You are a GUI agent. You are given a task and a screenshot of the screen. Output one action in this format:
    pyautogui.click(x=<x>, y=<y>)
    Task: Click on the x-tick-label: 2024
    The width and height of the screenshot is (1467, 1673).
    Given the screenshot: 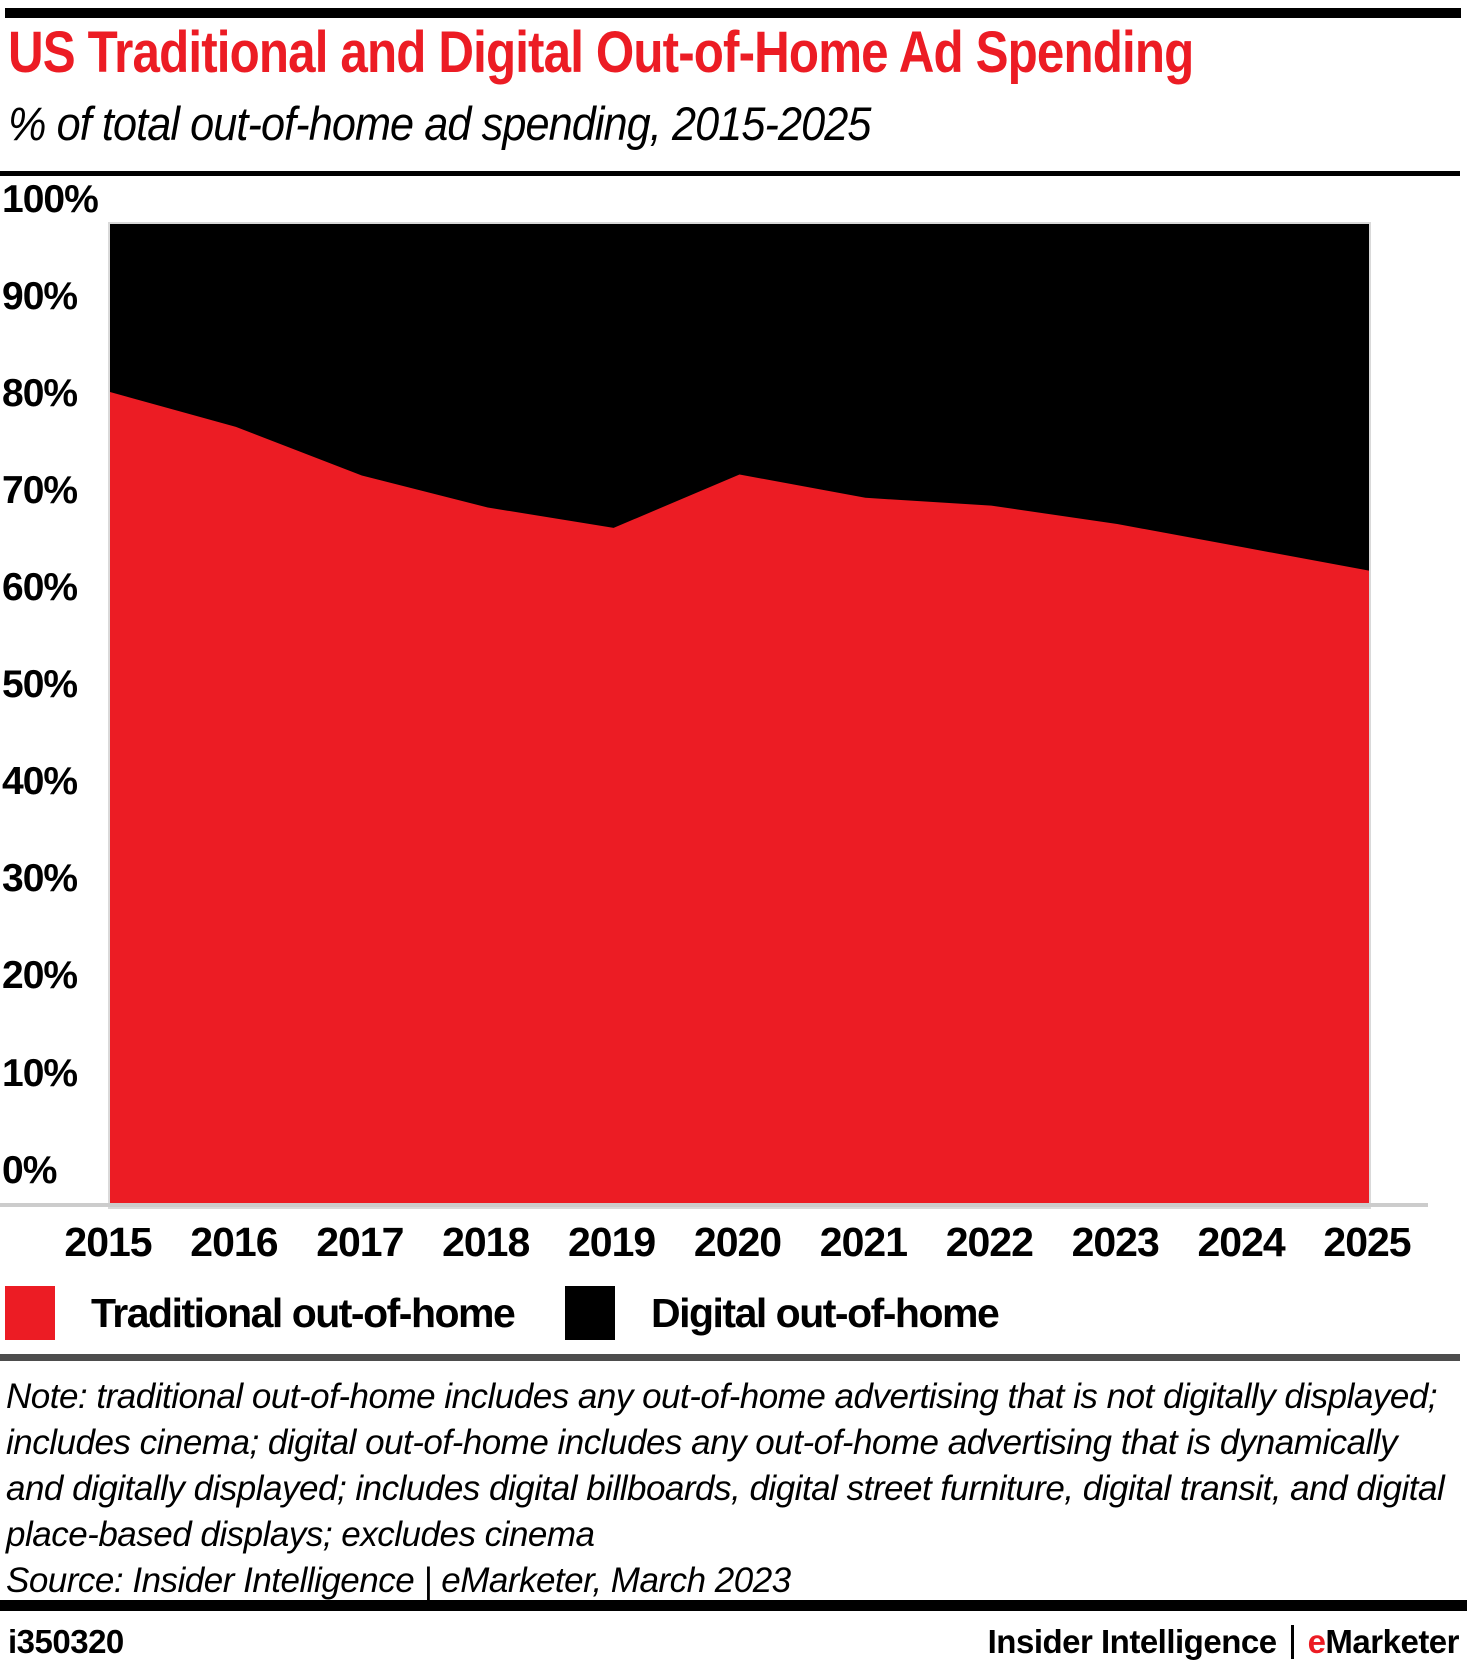 What is the action you would take?
    pyautogui.click(x=1241, y=1242)
    